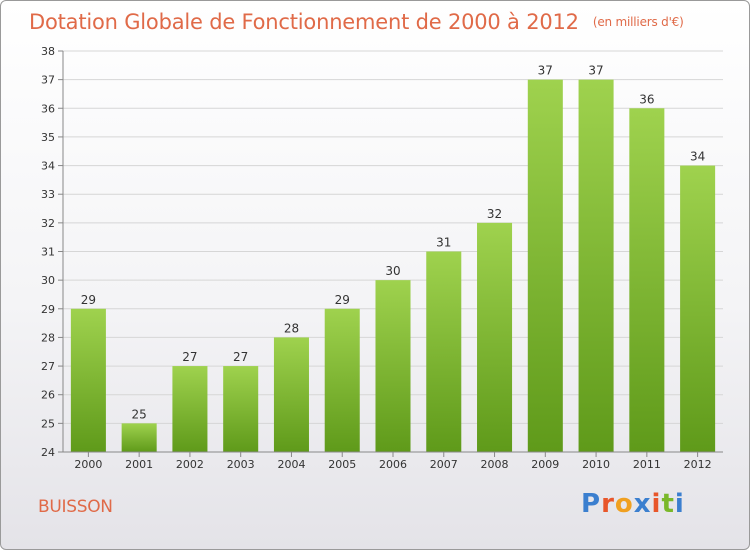 The width and height of the screenshot is (750, 550). I want to click on y-tick-label: 32, so click(48, 223).